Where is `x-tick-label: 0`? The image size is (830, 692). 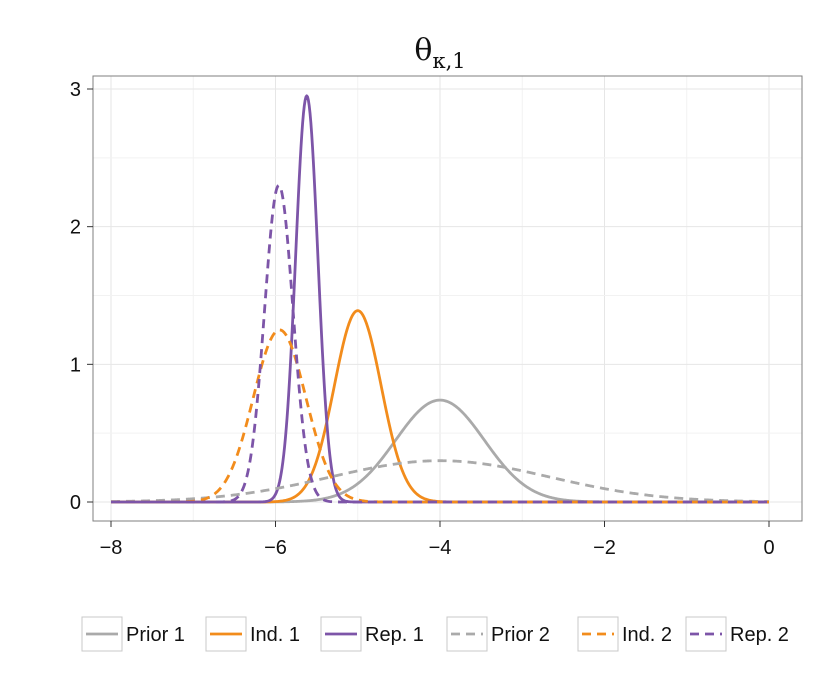
x-tick-label: 0 is located at coordinates (768, 548).